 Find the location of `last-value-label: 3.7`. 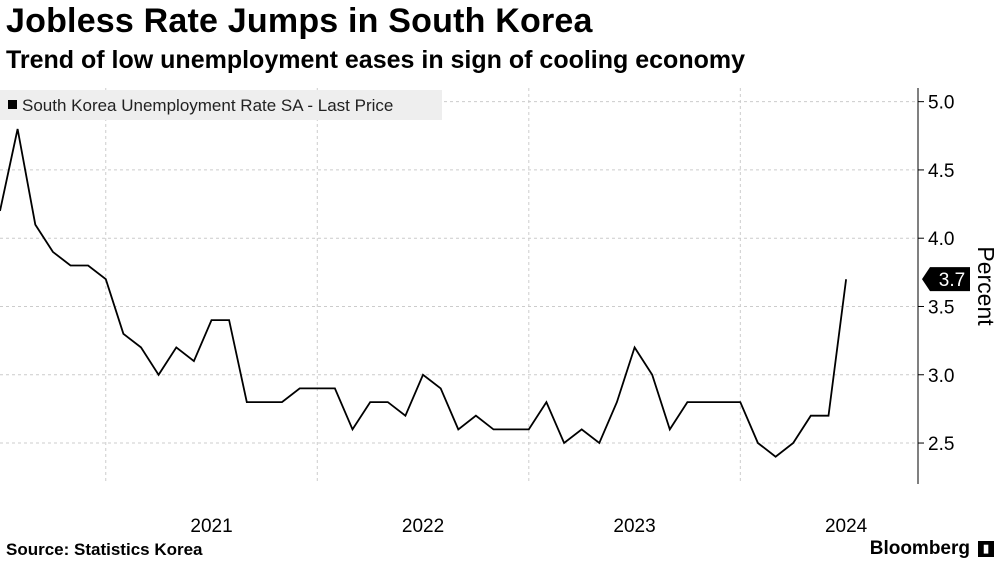

last-value-label: 3.7 is located at coordinates (952, 280).